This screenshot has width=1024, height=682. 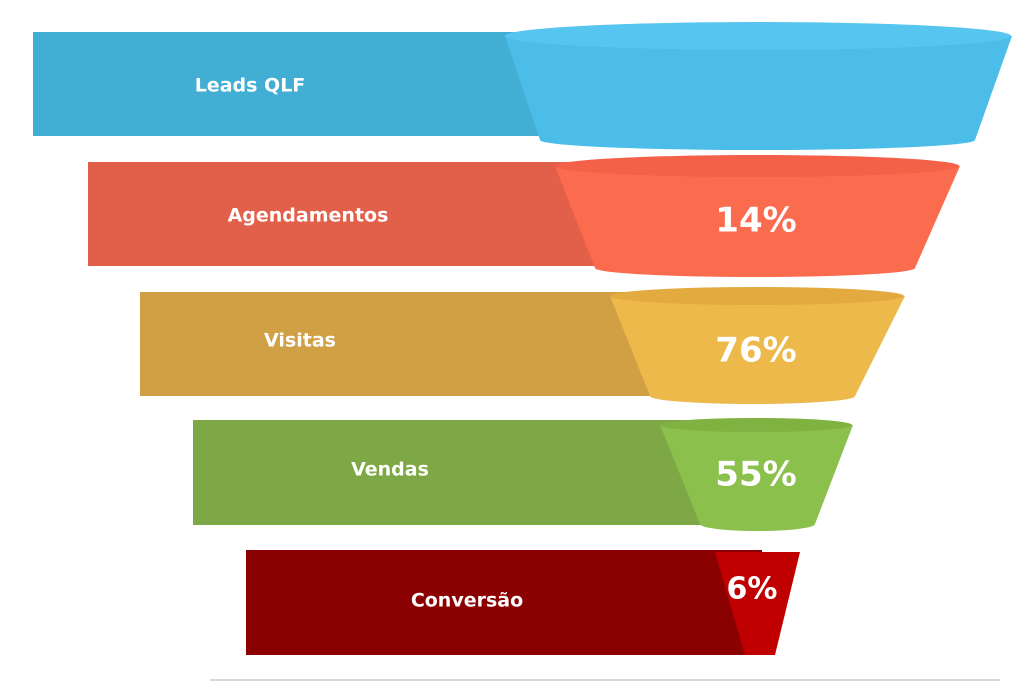 I want to click on stage-rate: 14%, so click(x=755, y=221).